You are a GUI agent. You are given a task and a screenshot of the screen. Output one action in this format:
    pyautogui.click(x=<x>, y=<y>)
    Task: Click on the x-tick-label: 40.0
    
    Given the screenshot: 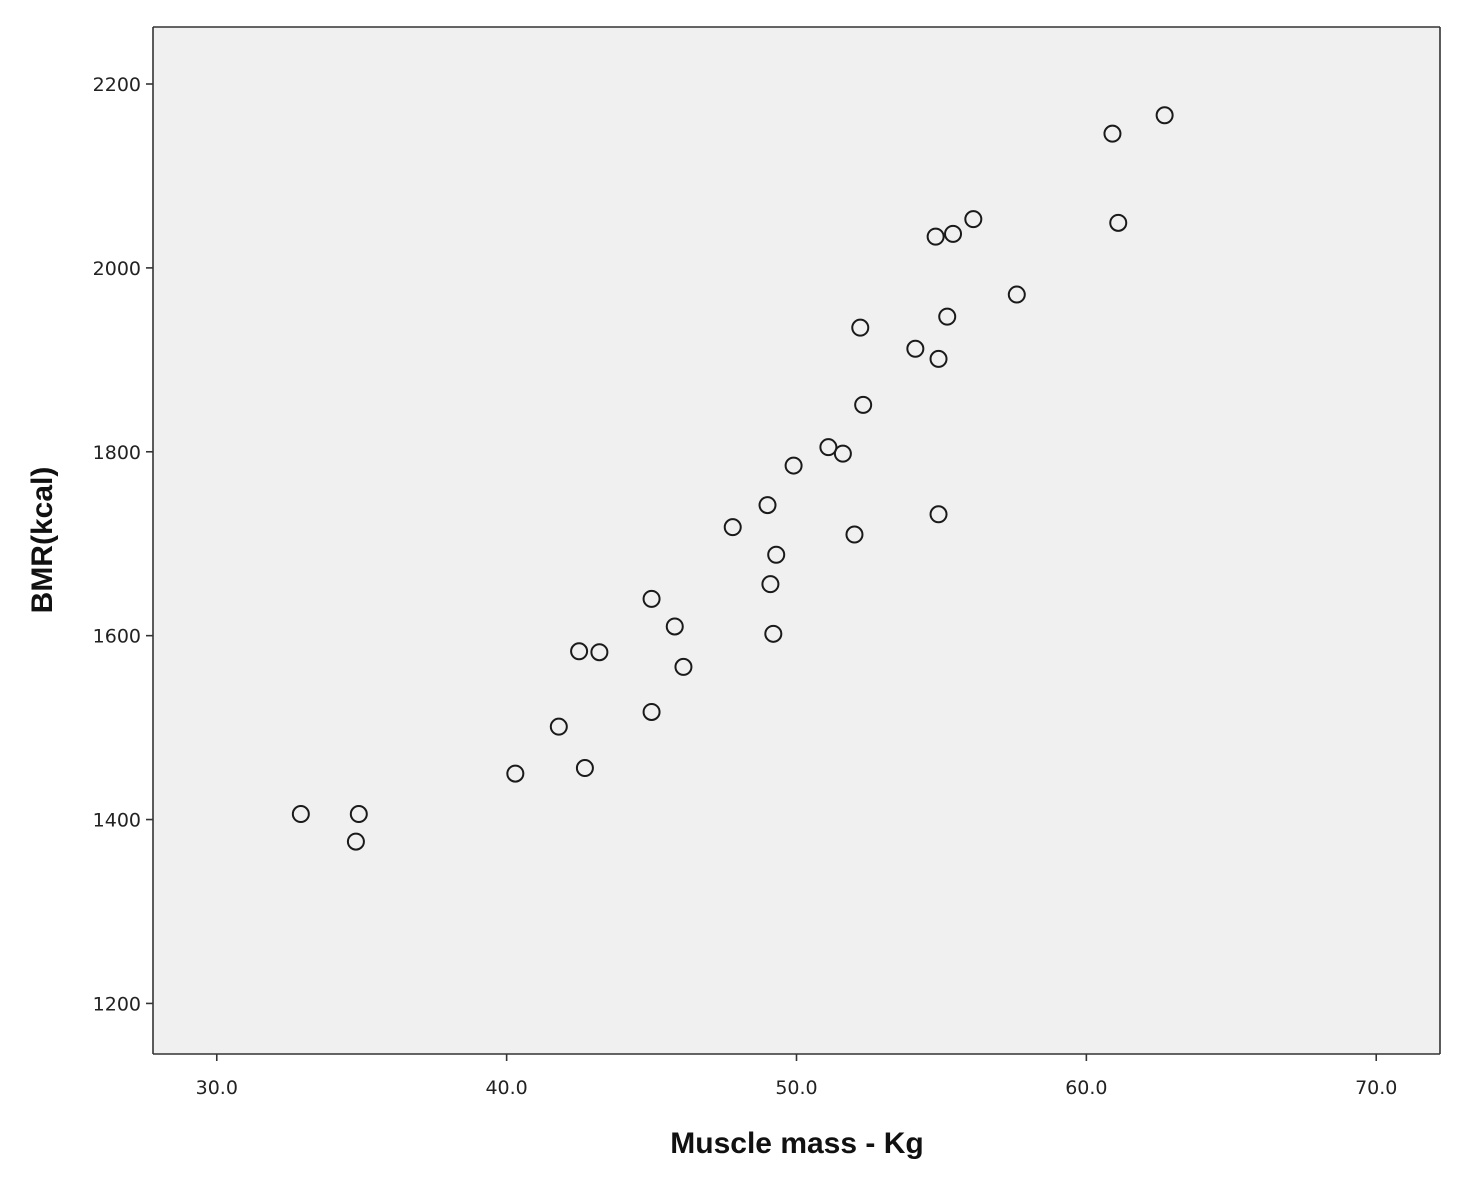 What is the action you would take?
    pyautogui.click(x=506, y=1088)
    